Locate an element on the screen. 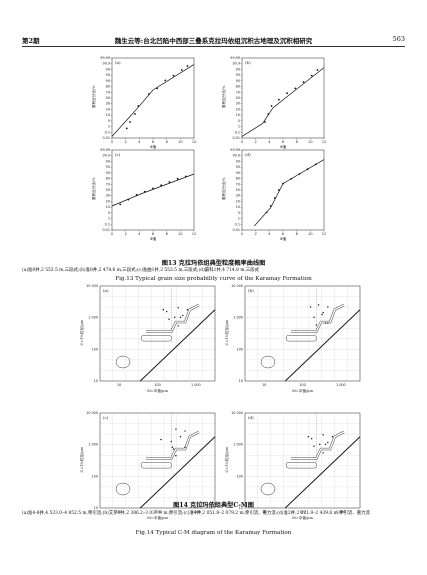 This screenshot has width=427, height=575. panel-label: (c) is located at coordinates (118, 154).